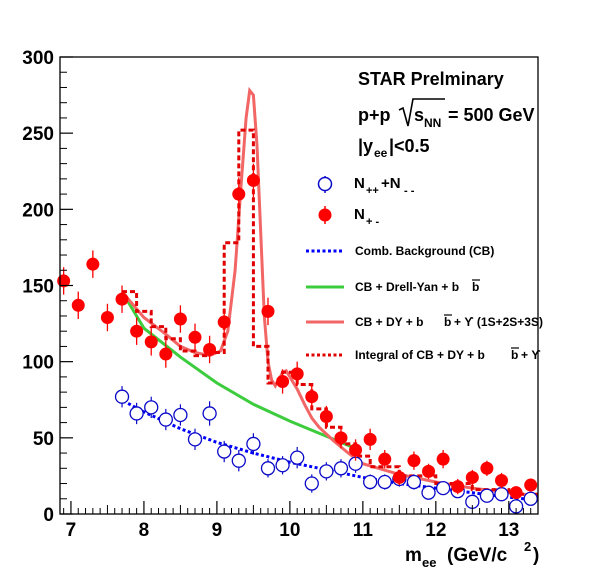 The image size is (596, 572). Describe the element at coordinates (48, 515) in the screenshot. I see `y-tick-label: 0` at that location.